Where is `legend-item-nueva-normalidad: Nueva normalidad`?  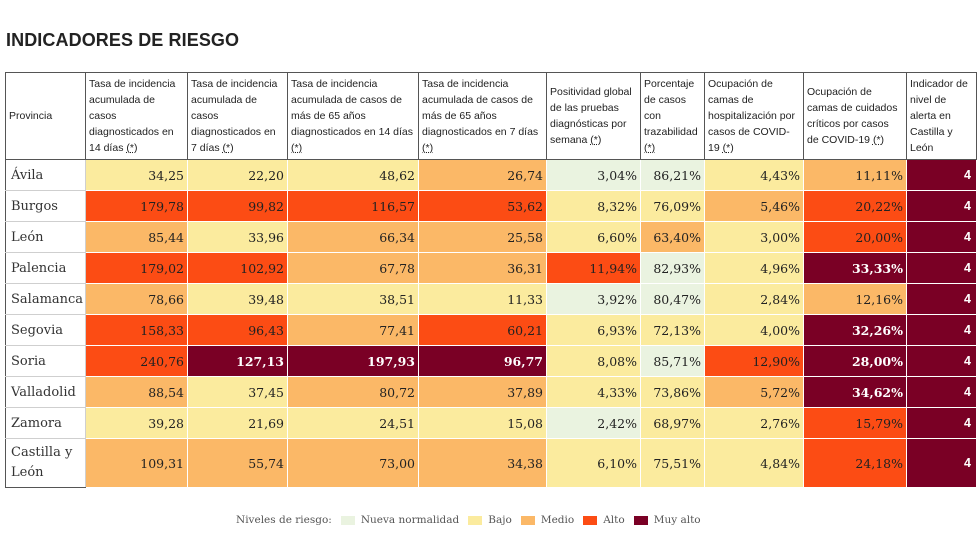
legend-item-nueva-normalidad: Nueva normalidad is located at coordinates (399, 520).